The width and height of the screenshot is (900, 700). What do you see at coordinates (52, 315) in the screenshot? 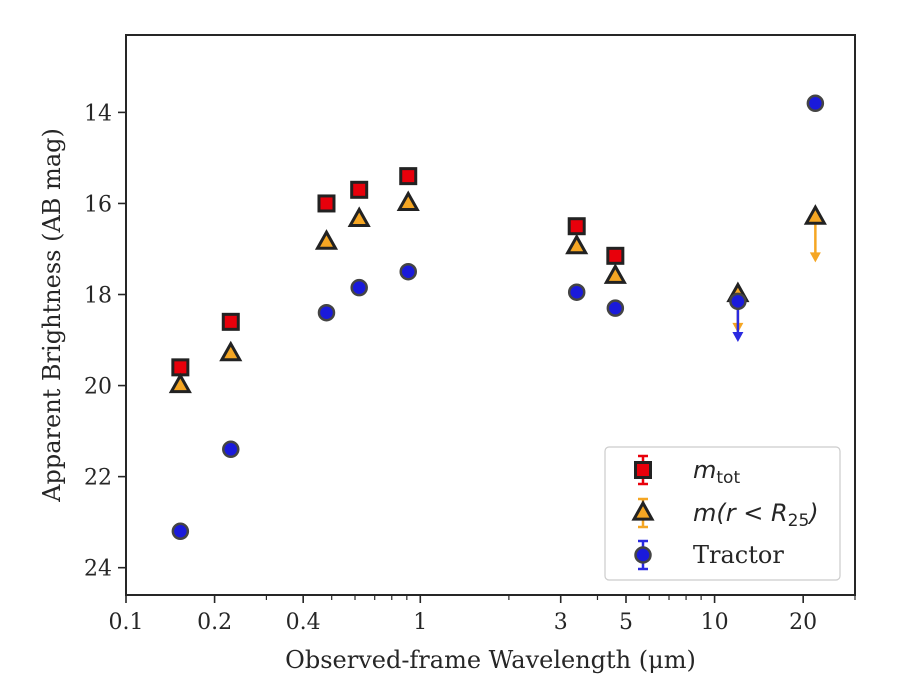
I see `y-axis-label: Apparent Brightness (AB mag)` at bounding box center [52, 315].